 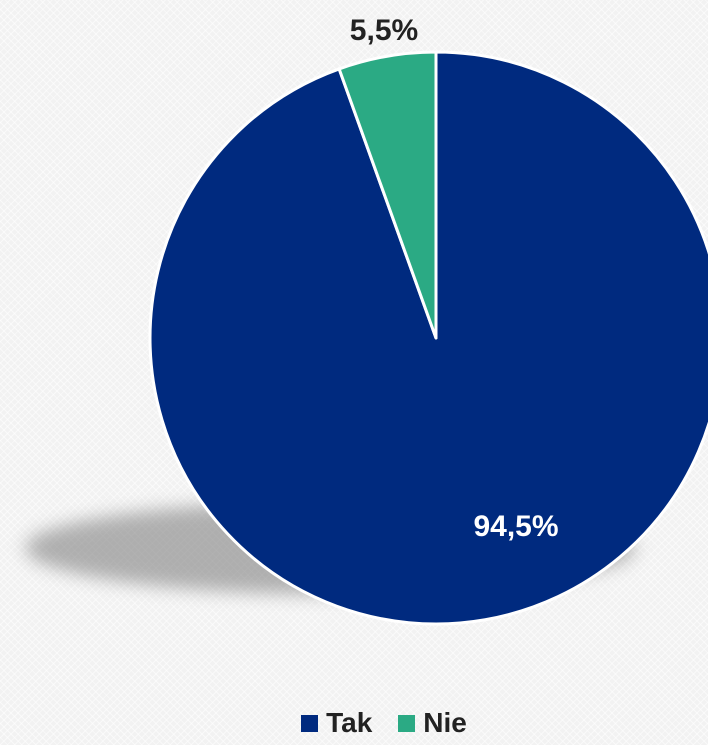 I want to click on data-label-nie: 5,5%, so click(x=384, y=30).